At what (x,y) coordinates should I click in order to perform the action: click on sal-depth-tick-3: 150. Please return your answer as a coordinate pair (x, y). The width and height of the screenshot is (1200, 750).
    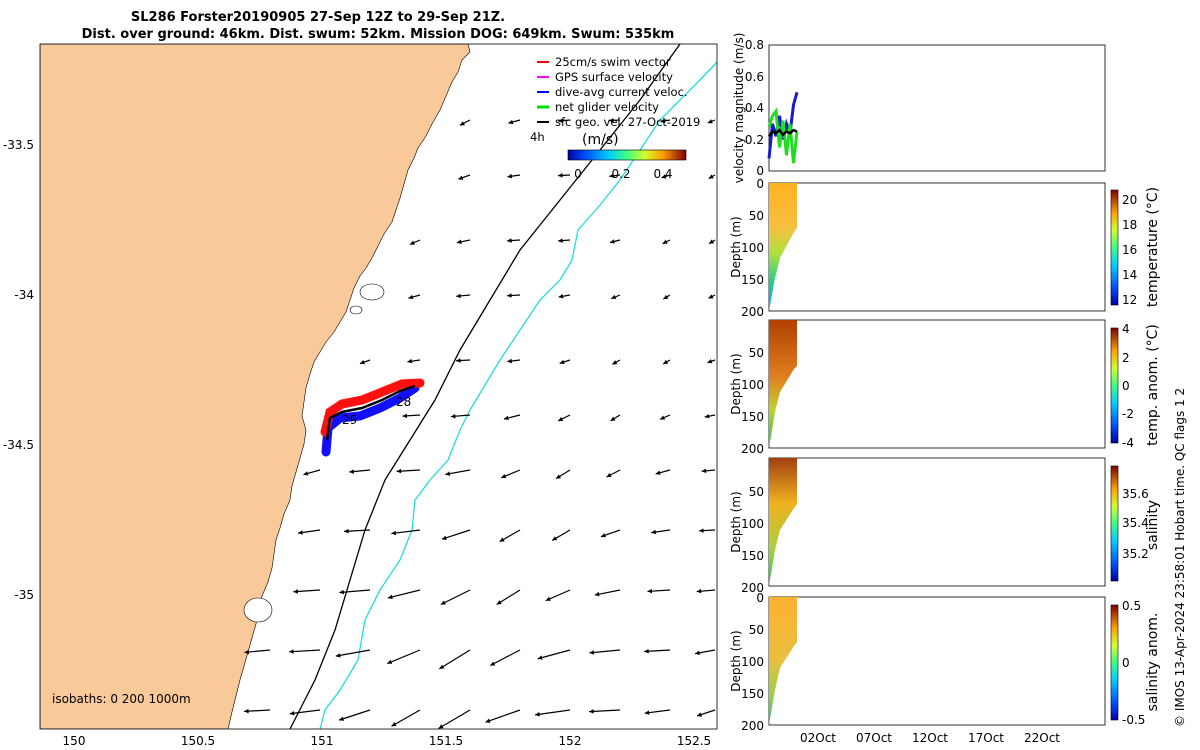
    Looking at the image, I should click on (752, 556).